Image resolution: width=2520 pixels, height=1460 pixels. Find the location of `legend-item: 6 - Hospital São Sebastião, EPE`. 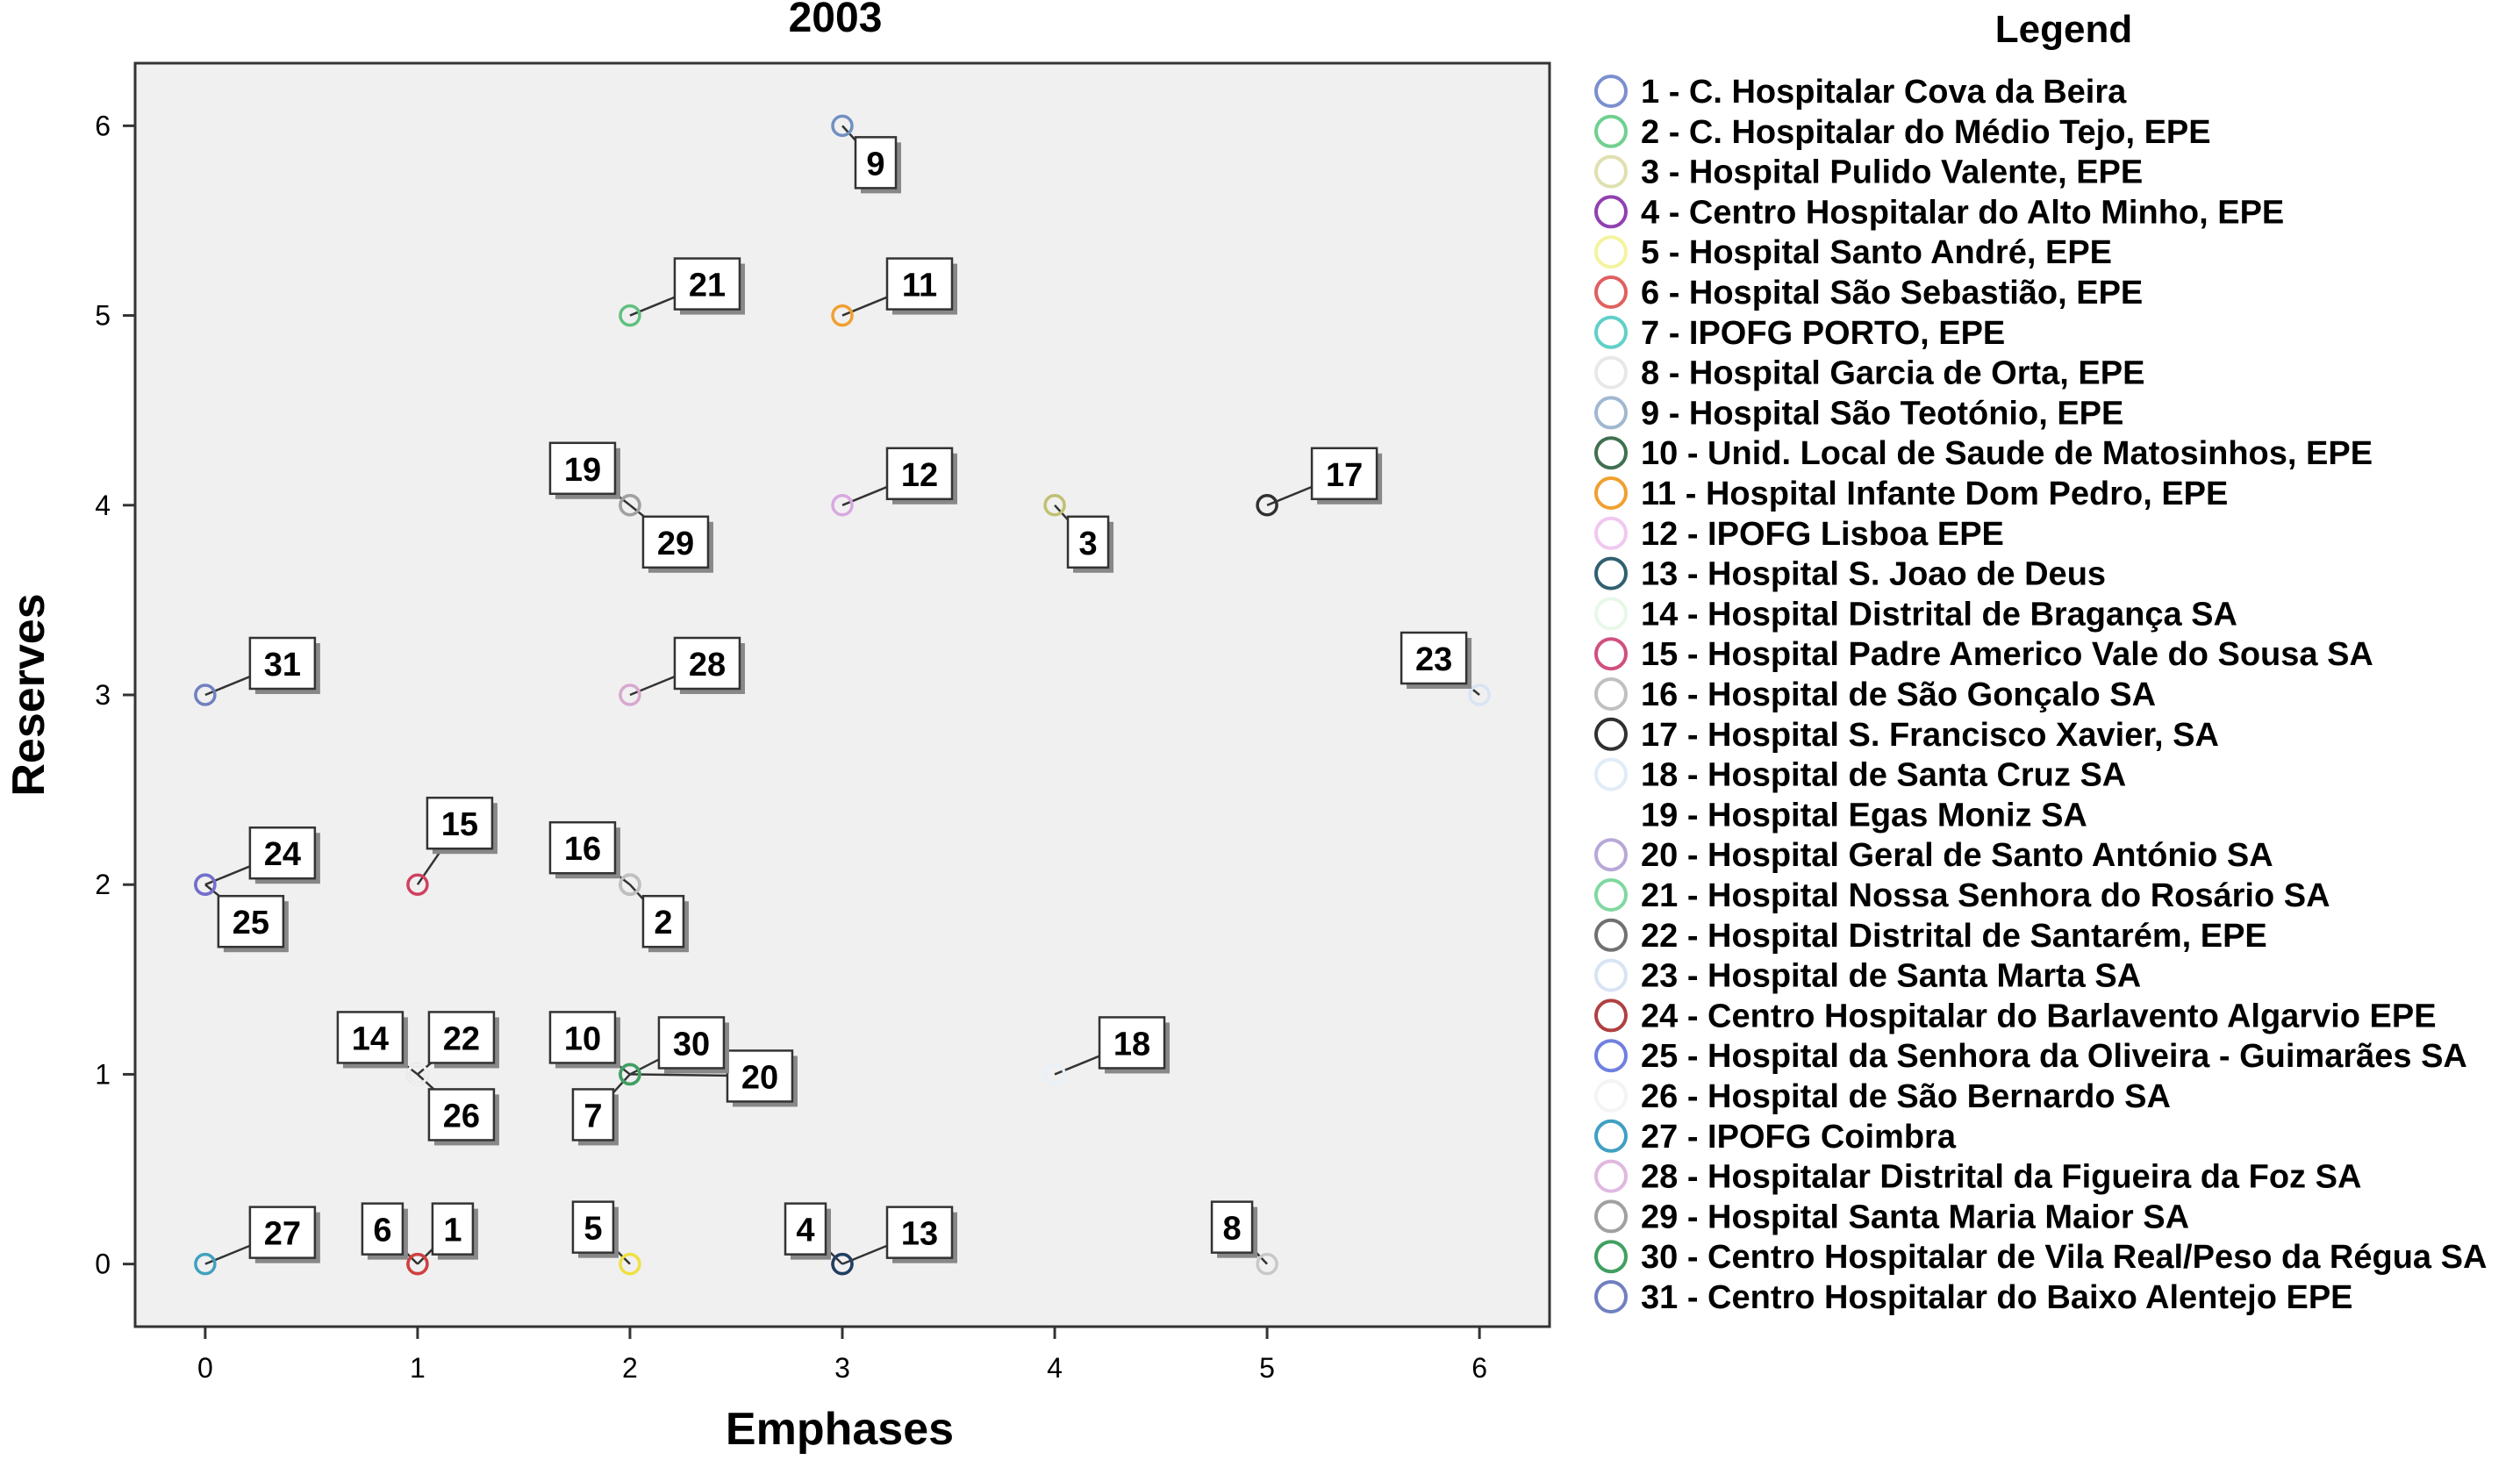

legend-item: 6 - Hospital São Sebastião, EPE is located at coordinates (1868, 293).